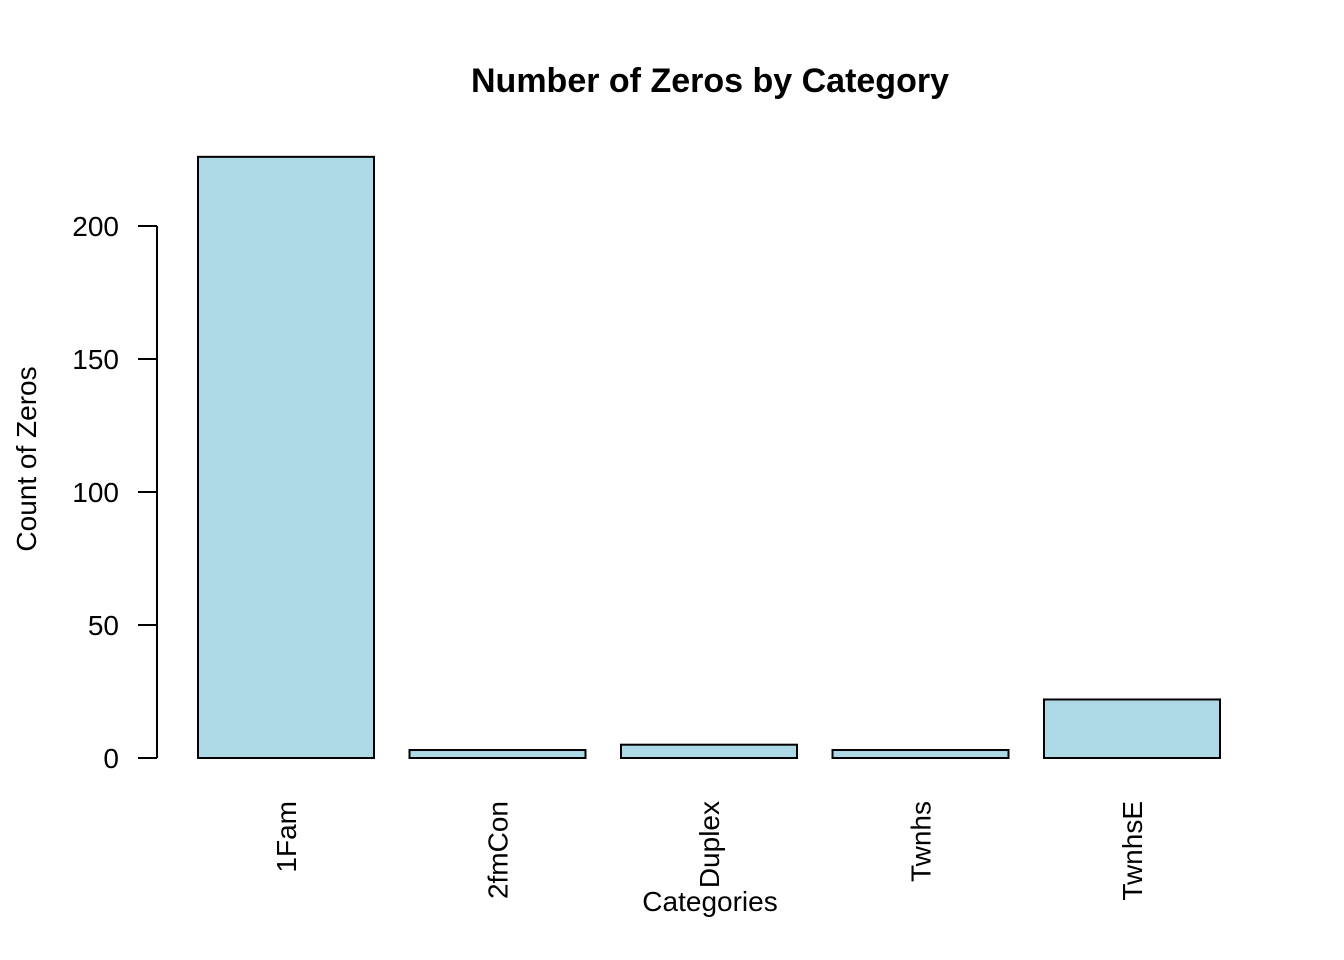  Describe the element at coordinates (95, 492) in the screenshot. I see `y-tick-label: 100` at that location.